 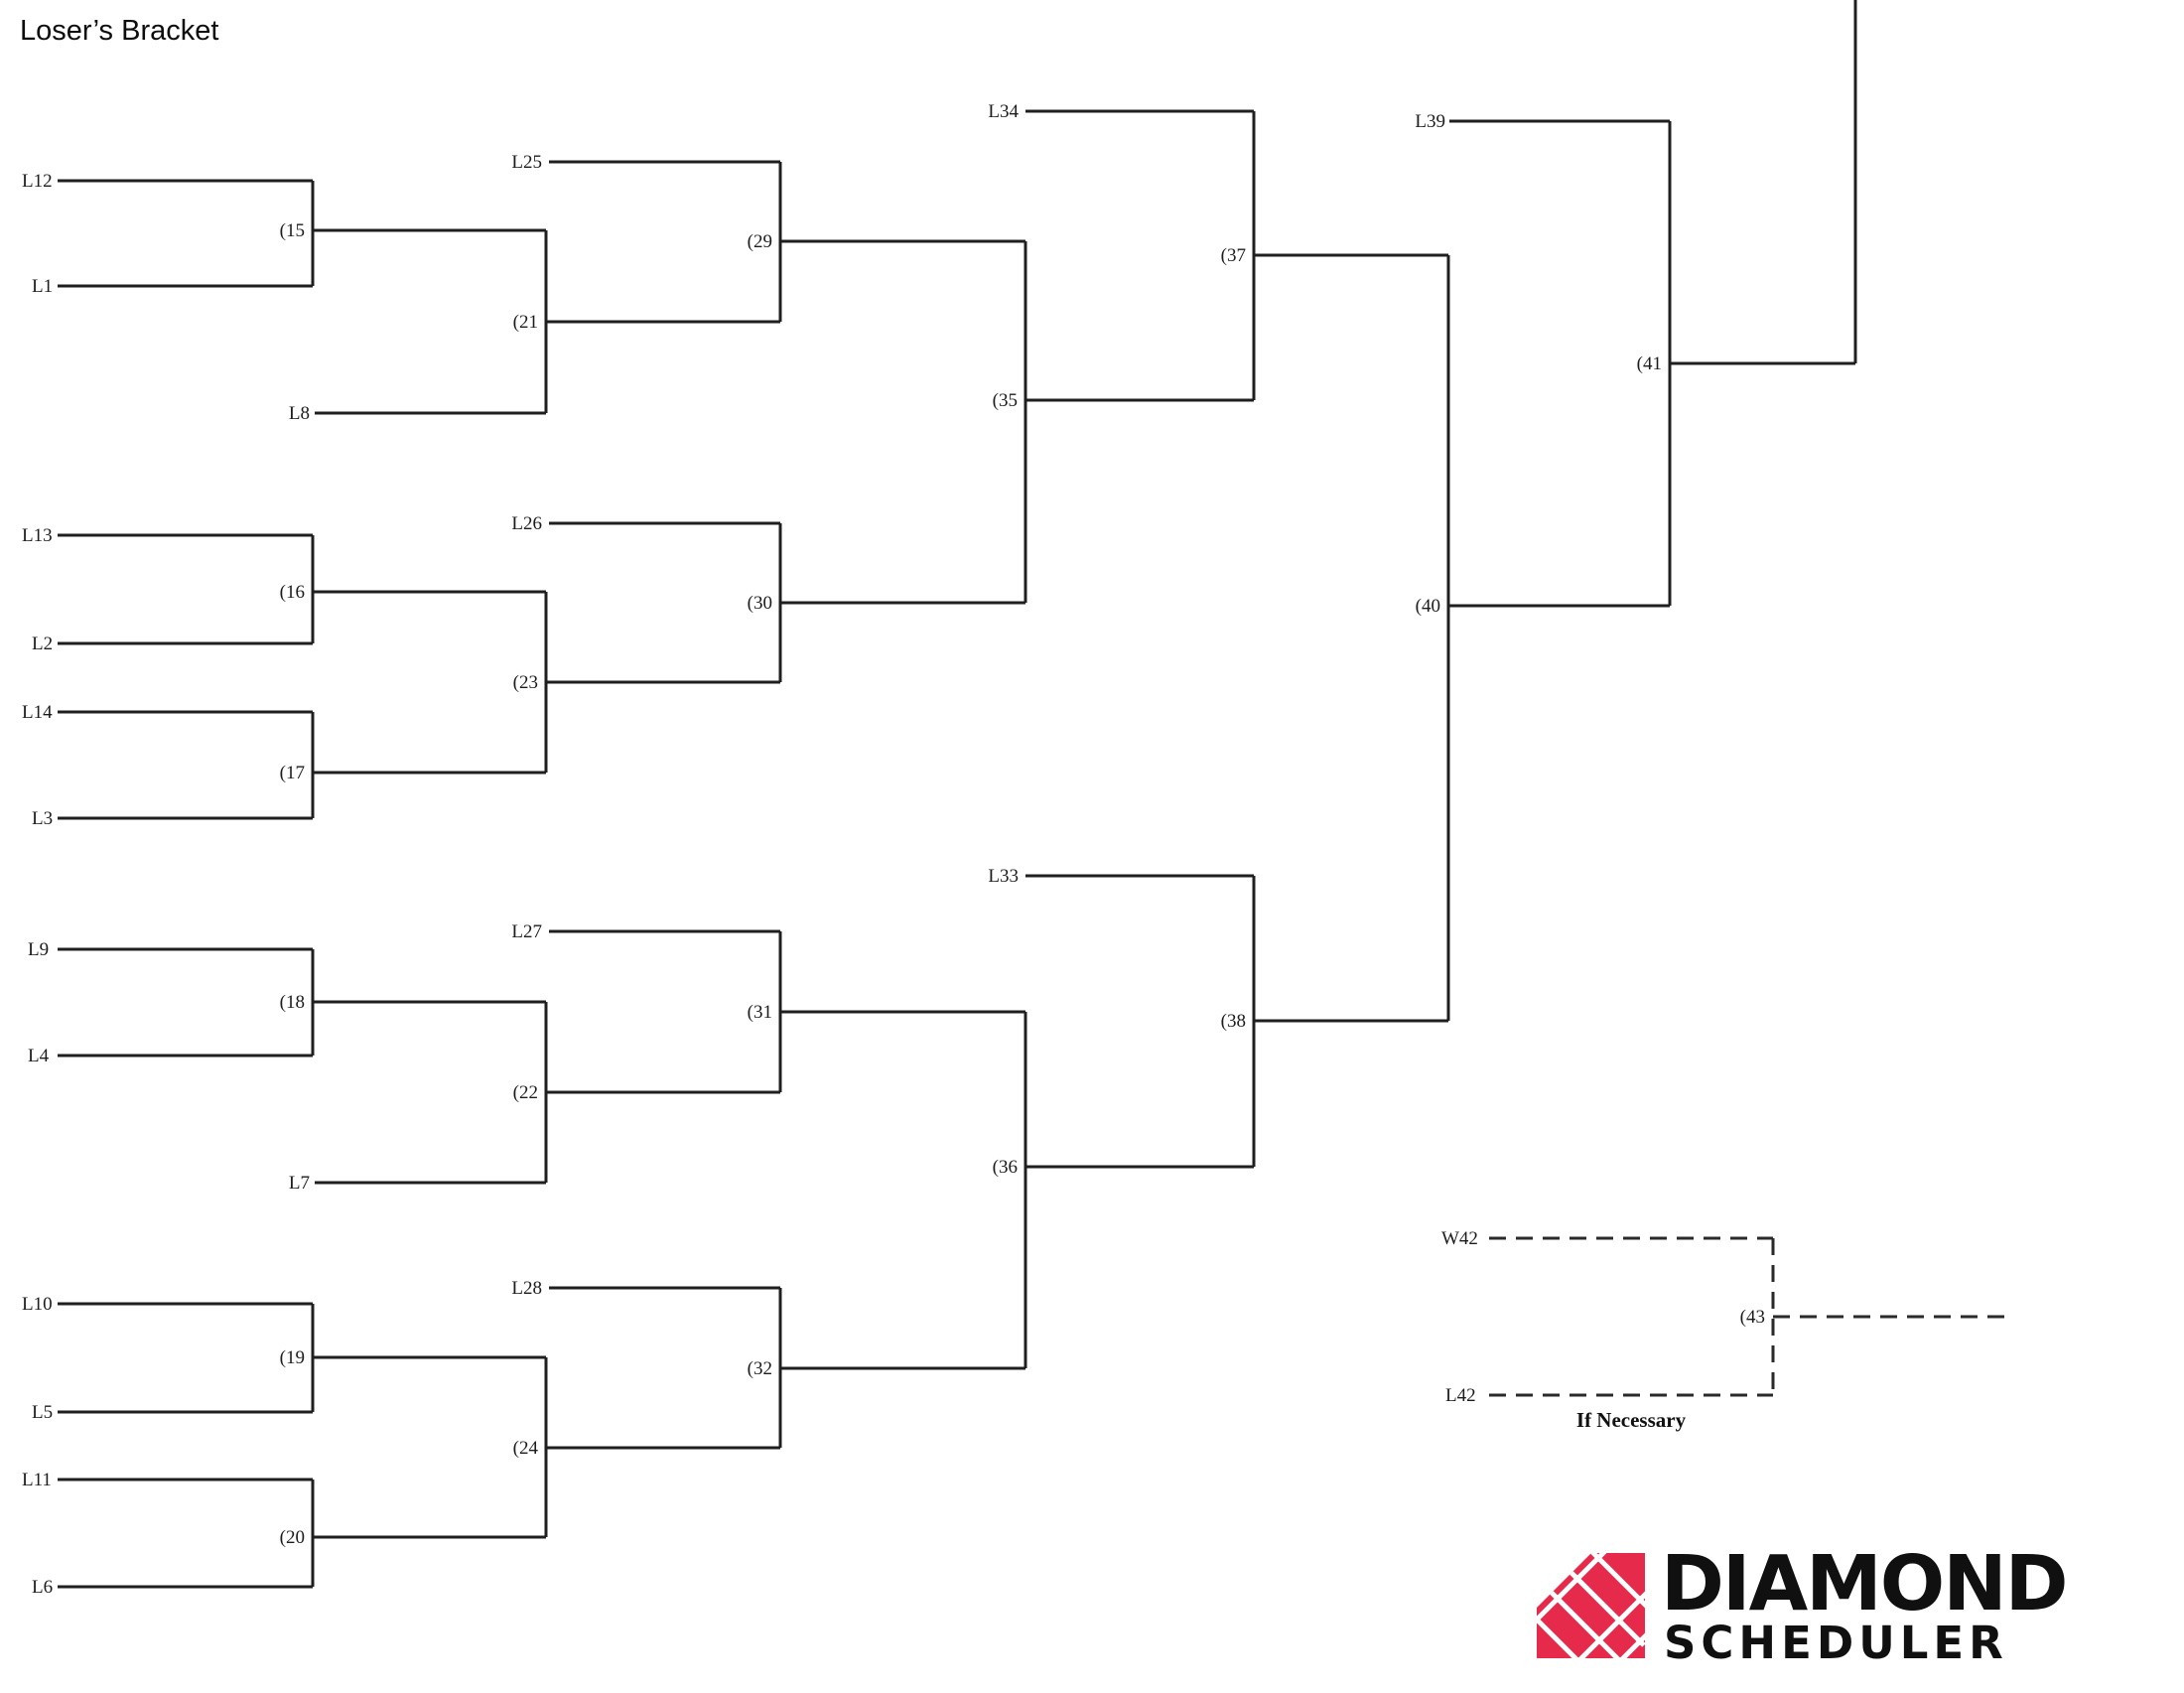 I want to click on feeder-label-L3: L3, so click(x=42, y=818).